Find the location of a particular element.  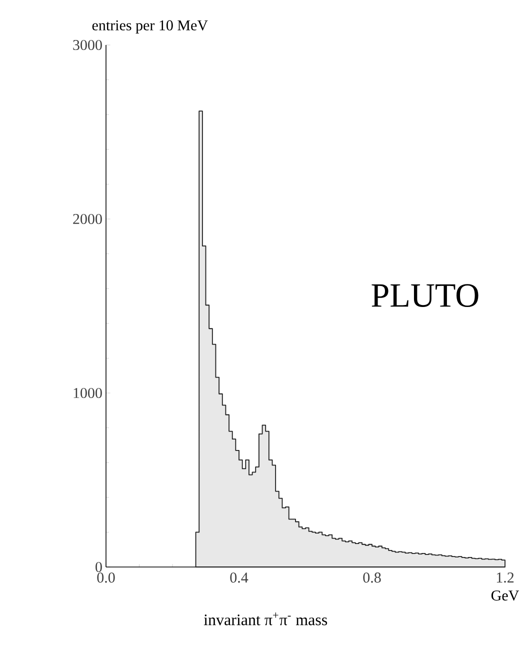

x-axis-title: invariant π$^{+}$π$^{-}$ mass is located at coordinates (266, 619).